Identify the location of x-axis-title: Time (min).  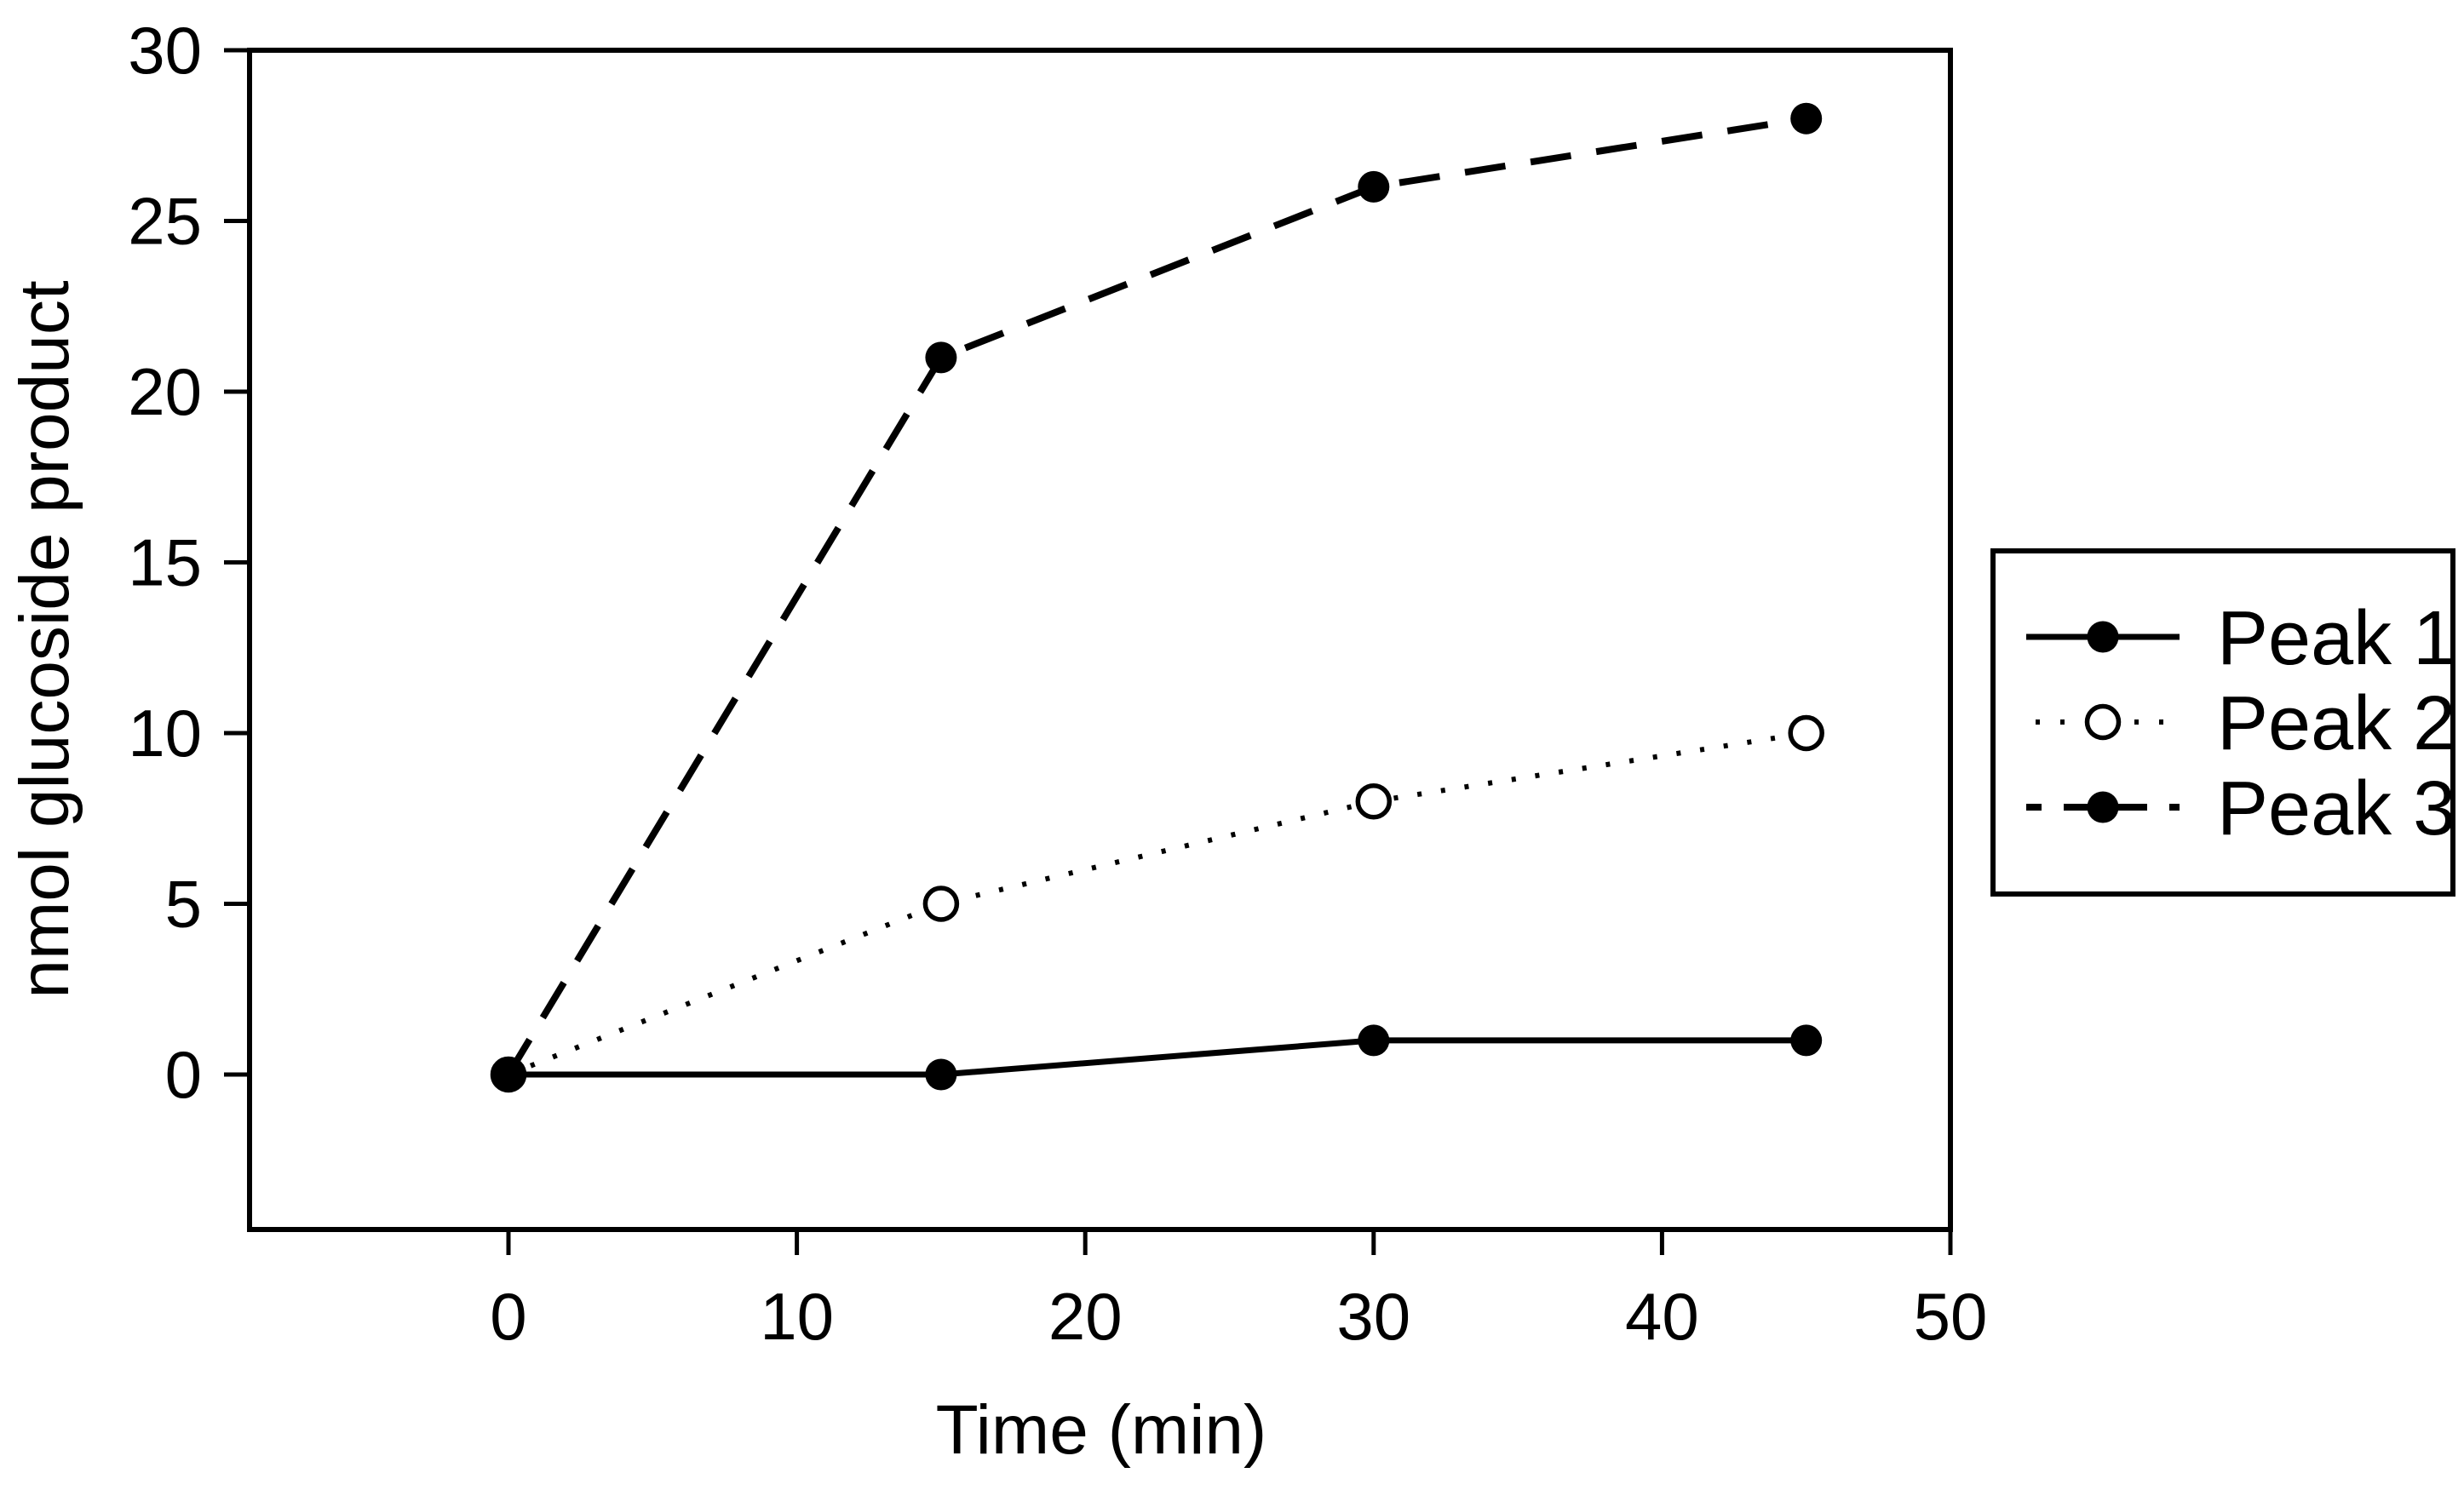
(1101, 1430).